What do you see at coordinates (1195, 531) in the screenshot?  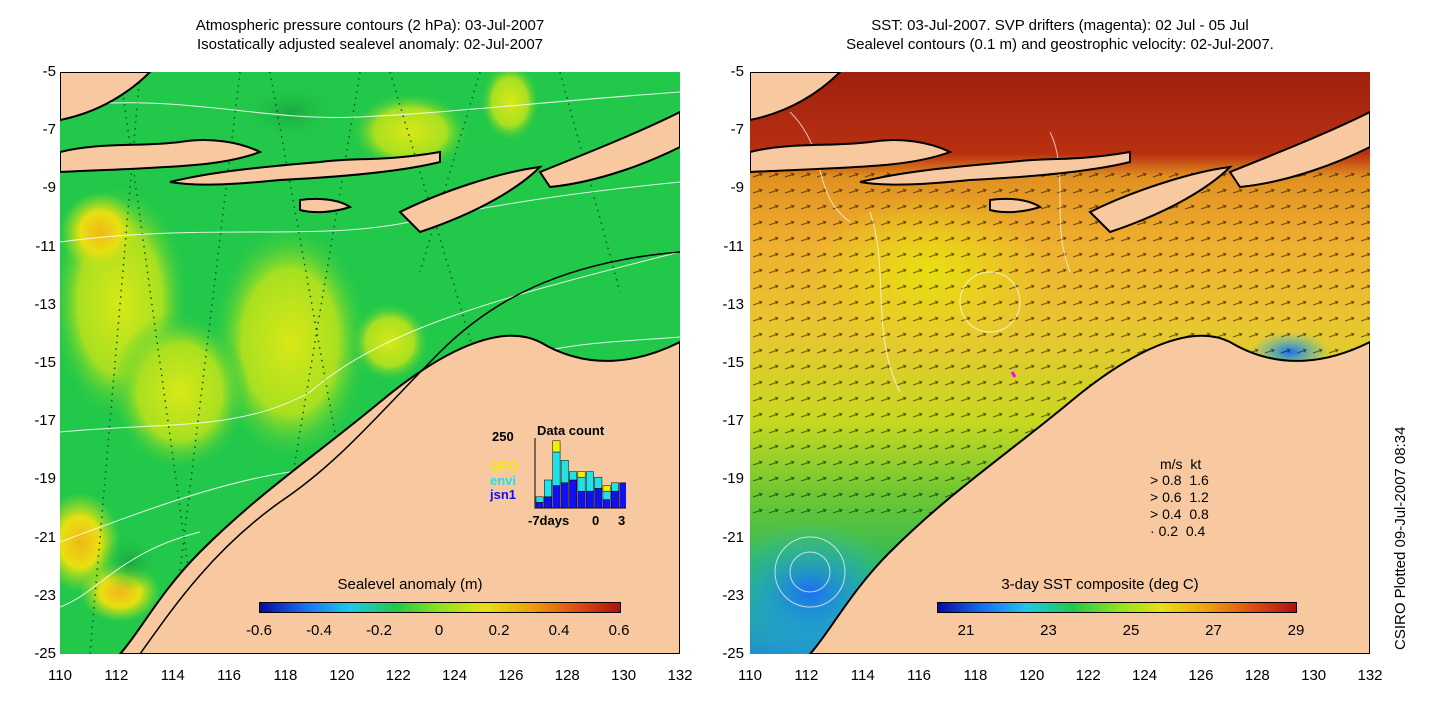 I see `speed-kt: 0.4` at bounding box center [1195, 531].